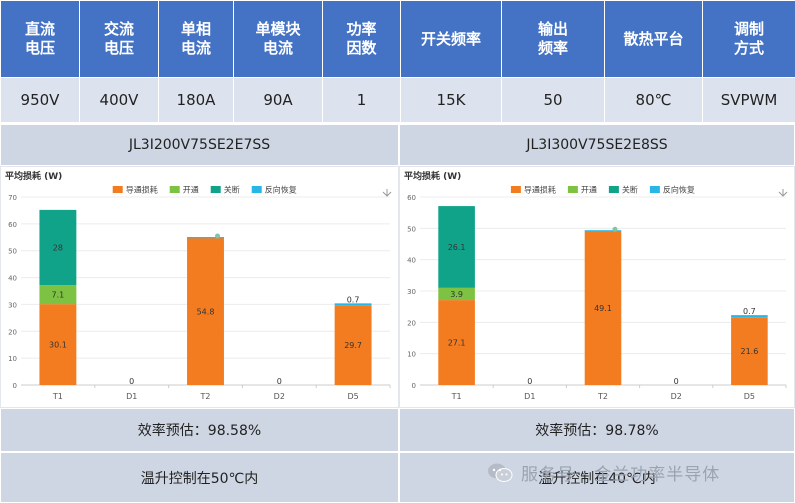 The image size is (795, 503). I want to click on efficiency-row: 效率预估：98.58% 效率预估：98.78%, so click(397, 430).